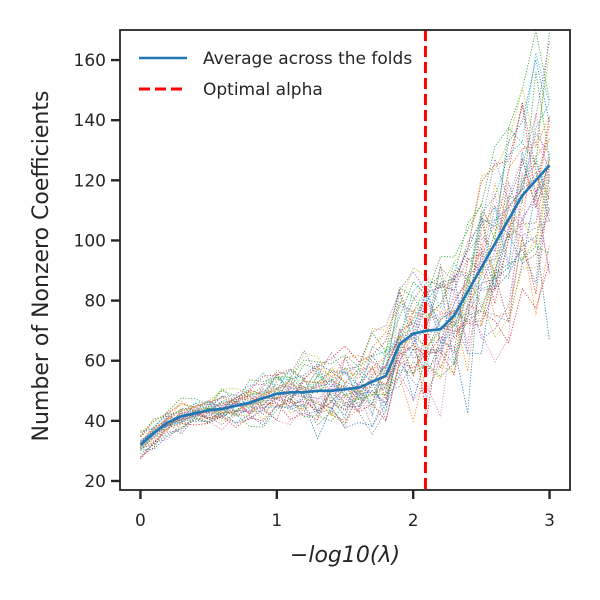 This screenshot has width=600, height=600. I want to click on y-tick-label: 140, so click(90, 121).